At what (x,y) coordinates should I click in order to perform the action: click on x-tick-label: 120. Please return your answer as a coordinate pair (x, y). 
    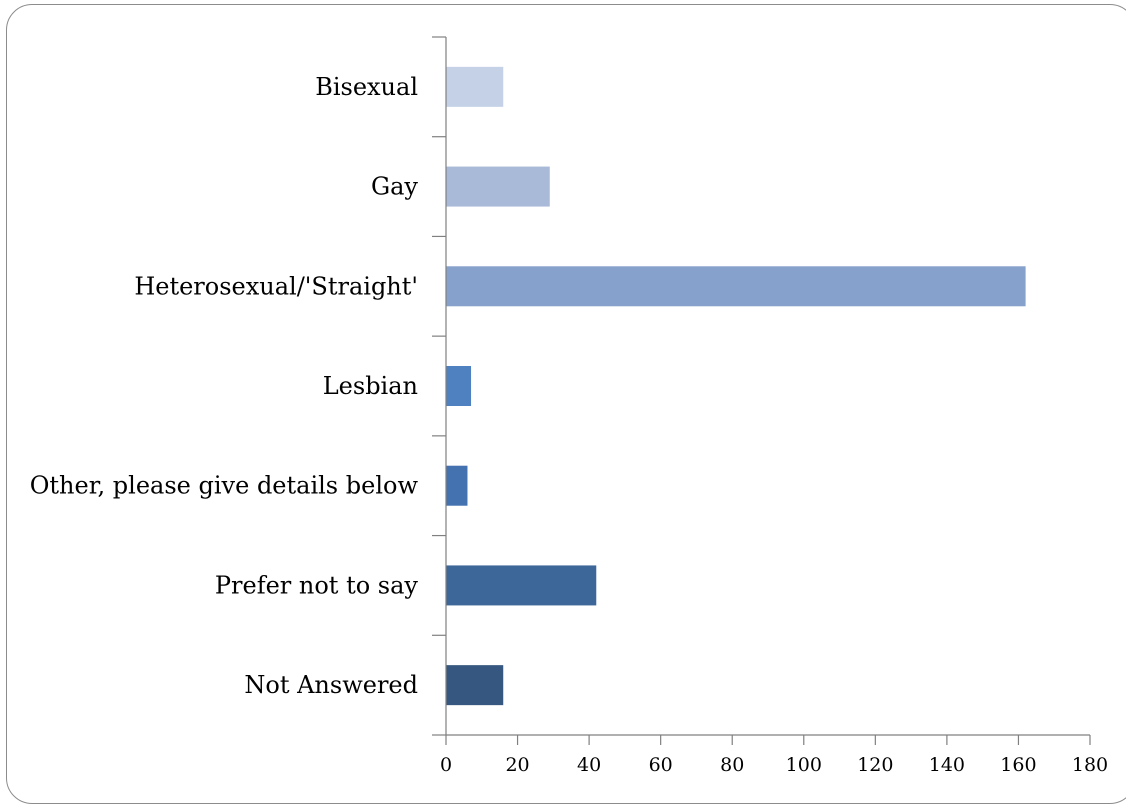
    Looking at the image, I should click on (875, 765).